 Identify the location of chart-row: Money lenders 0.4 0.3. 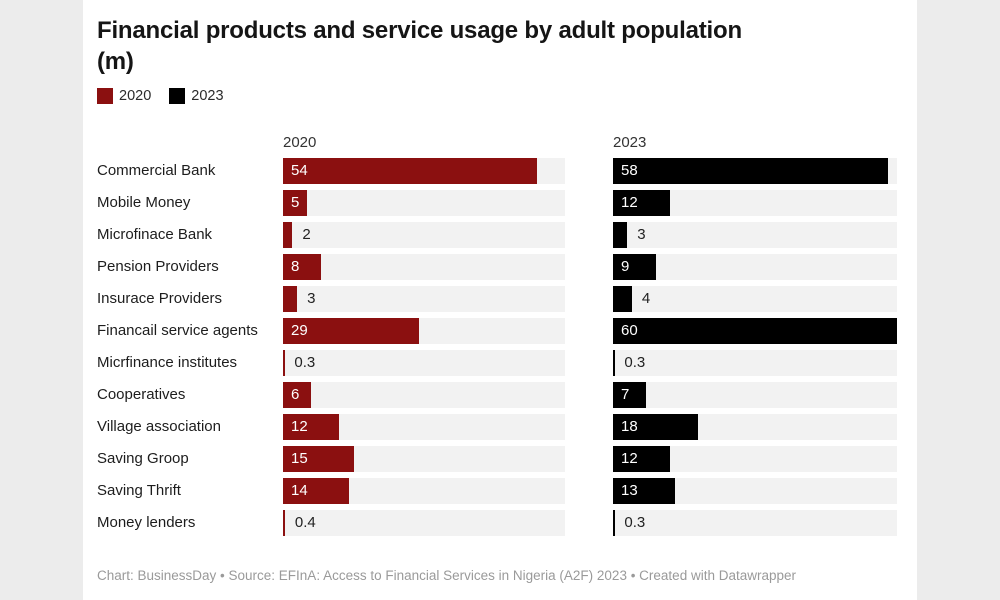
(500, 523).